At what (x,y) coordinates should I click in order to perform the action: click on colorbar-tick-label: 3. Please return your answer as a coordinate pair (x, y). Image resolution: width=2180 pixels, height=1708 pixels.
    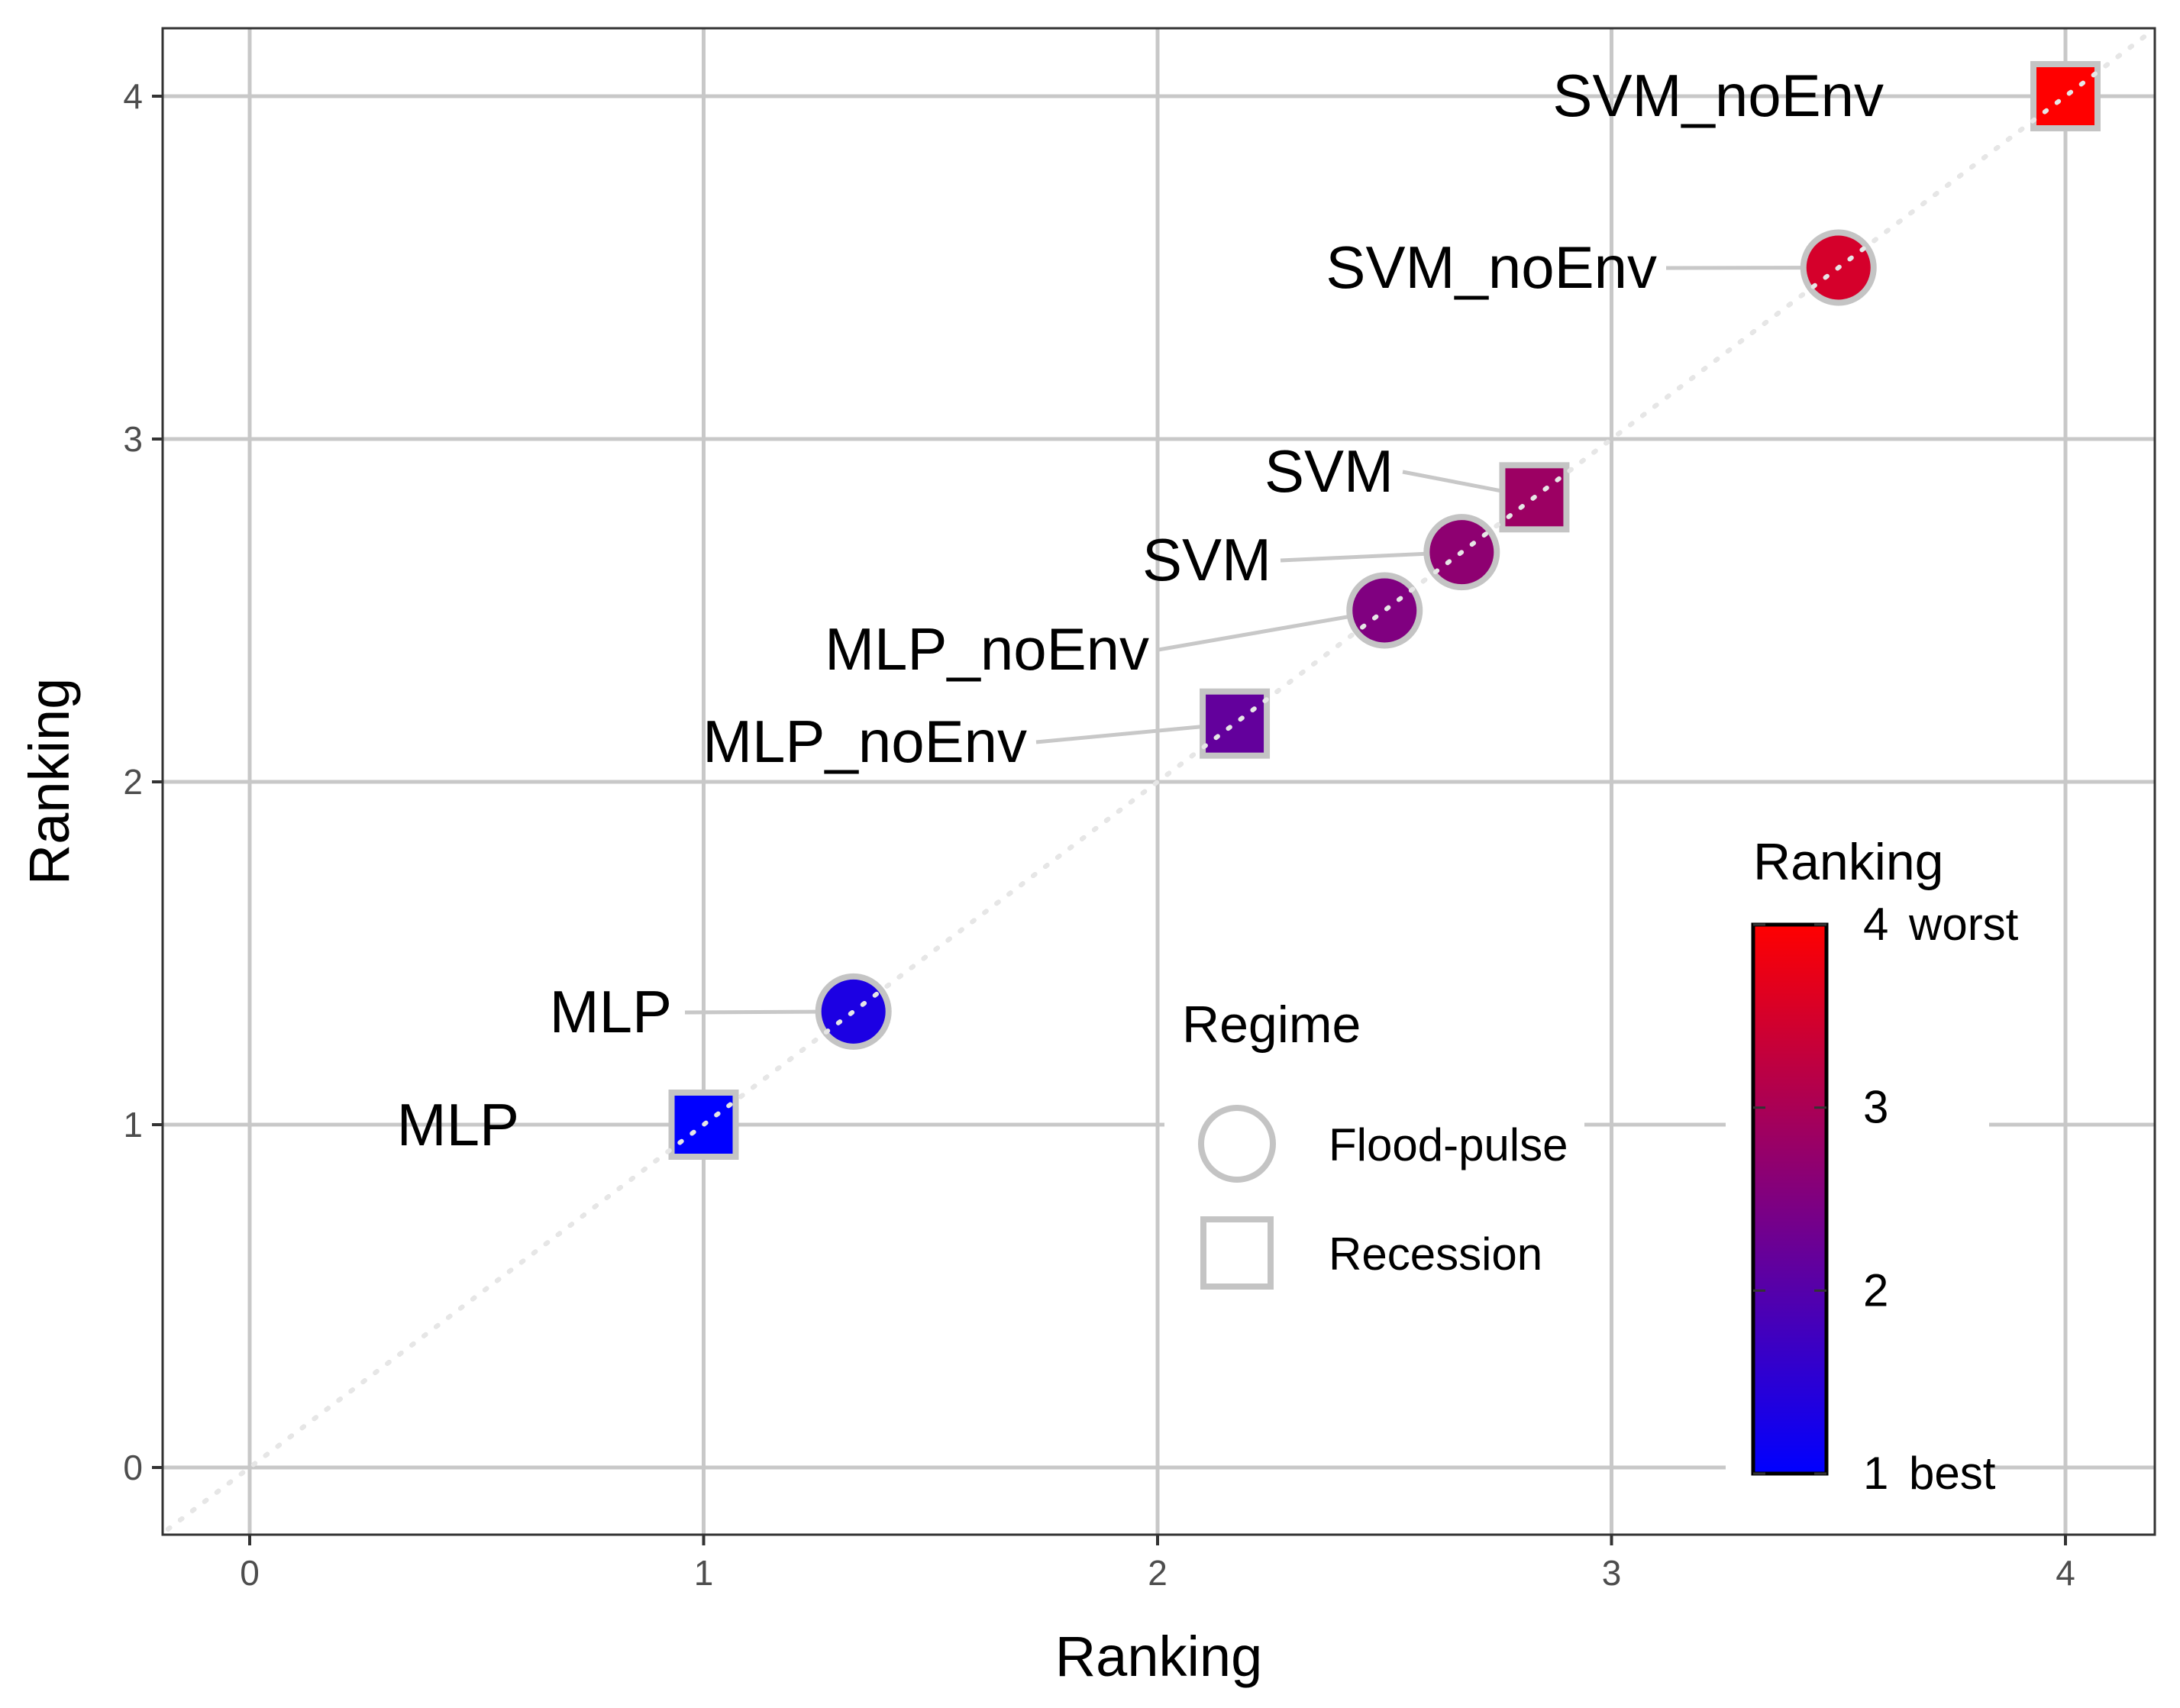
    Looking at the image, I should click on (1875, 1107).